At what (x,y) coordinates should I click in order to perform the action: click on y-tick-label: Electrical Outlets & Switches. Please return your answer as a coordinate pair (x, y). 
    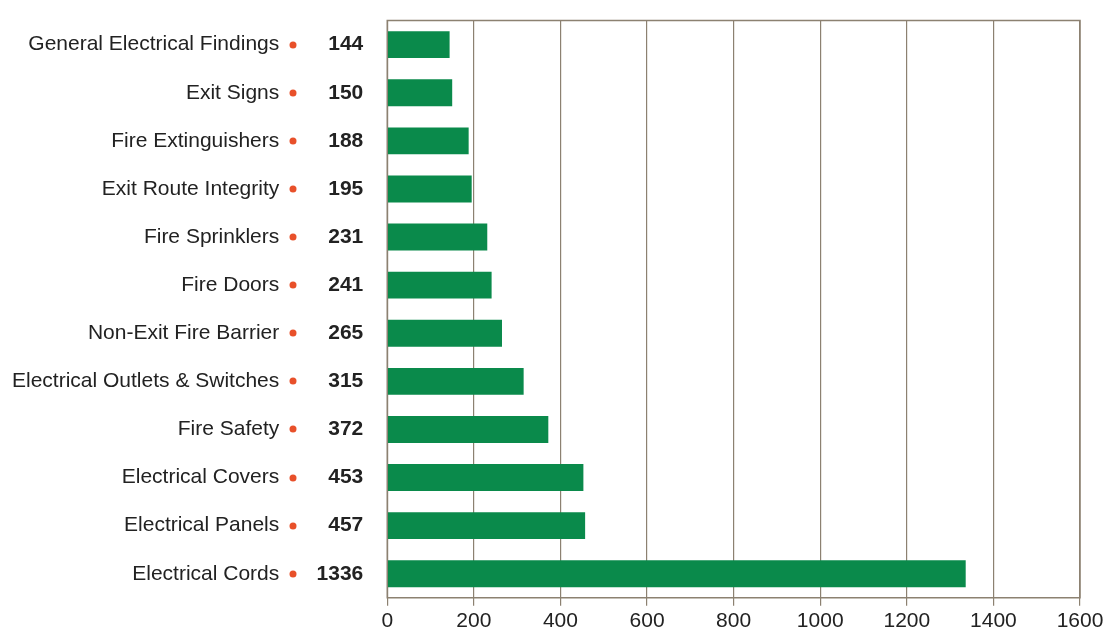
    Looking at the image, I should click on (145, 380).